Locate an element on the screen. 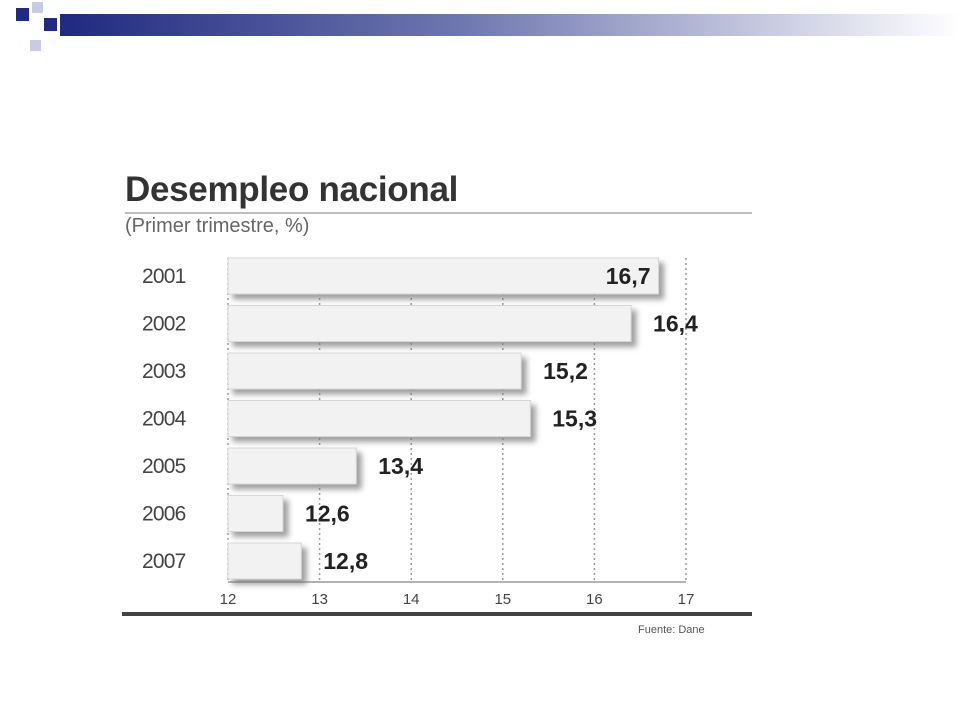  bottom-divider is located at coordinates (437, 614).